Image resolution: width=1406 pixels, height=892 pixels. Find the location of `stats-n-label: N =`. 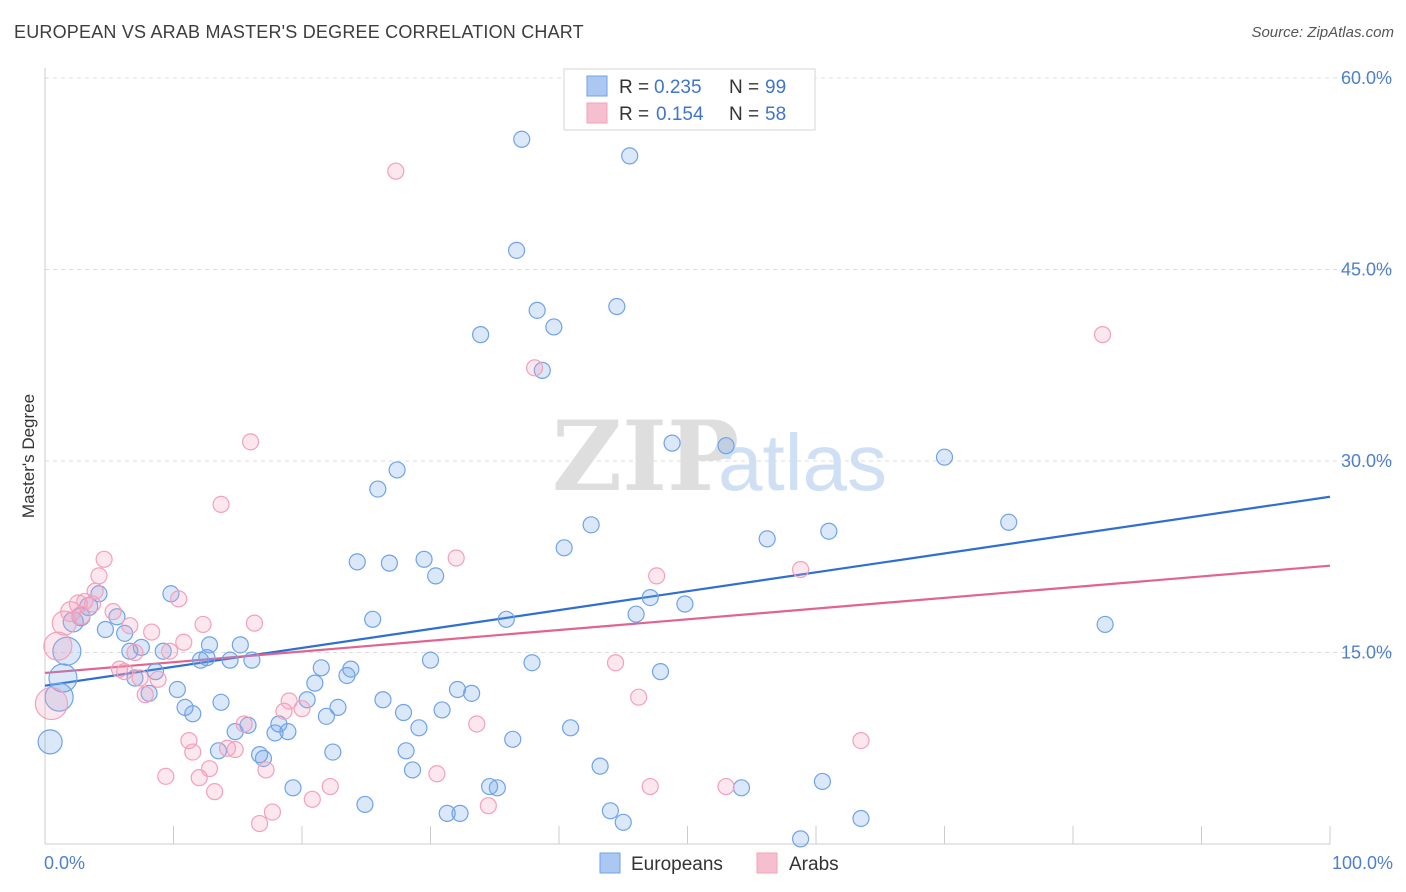

stats-n-label: N = is located at coordinates (744, 87).